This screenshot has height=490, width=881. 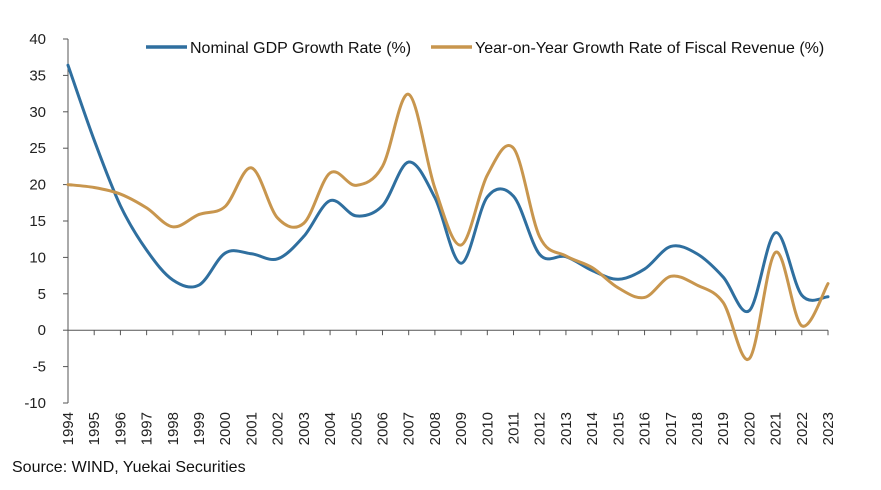 What do you see at coordinates (776, 428) in the screenshot?
I see `x-tick-label: 2021` at bounding box center [776, 428].